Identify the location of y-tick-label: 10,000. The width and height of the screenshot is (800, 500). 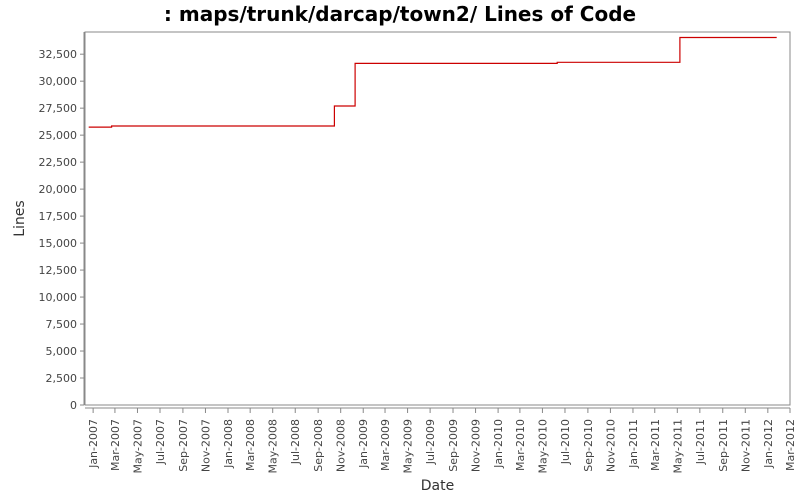
(58, 297).